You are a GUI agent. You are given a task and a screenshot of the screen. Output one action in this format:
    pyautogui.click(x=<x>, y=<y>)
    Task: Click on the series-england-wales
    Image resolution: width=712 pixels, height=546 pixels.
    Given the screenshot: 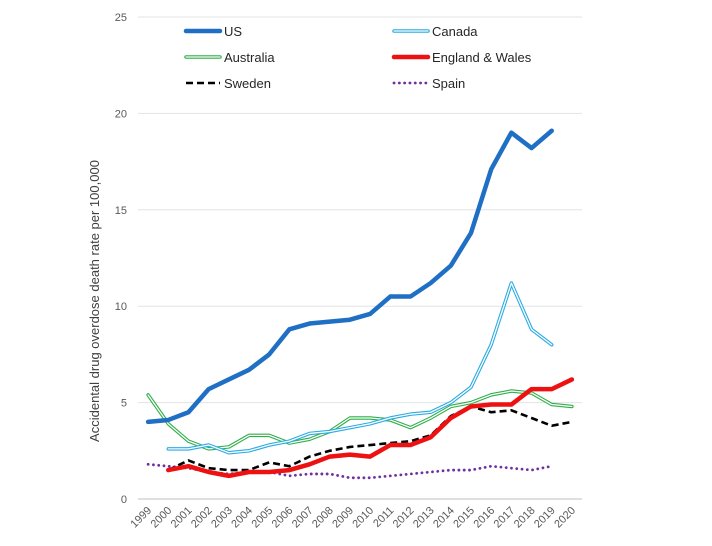 What is the action you would take?
    pyautogui.click(x=370, y=428)
    